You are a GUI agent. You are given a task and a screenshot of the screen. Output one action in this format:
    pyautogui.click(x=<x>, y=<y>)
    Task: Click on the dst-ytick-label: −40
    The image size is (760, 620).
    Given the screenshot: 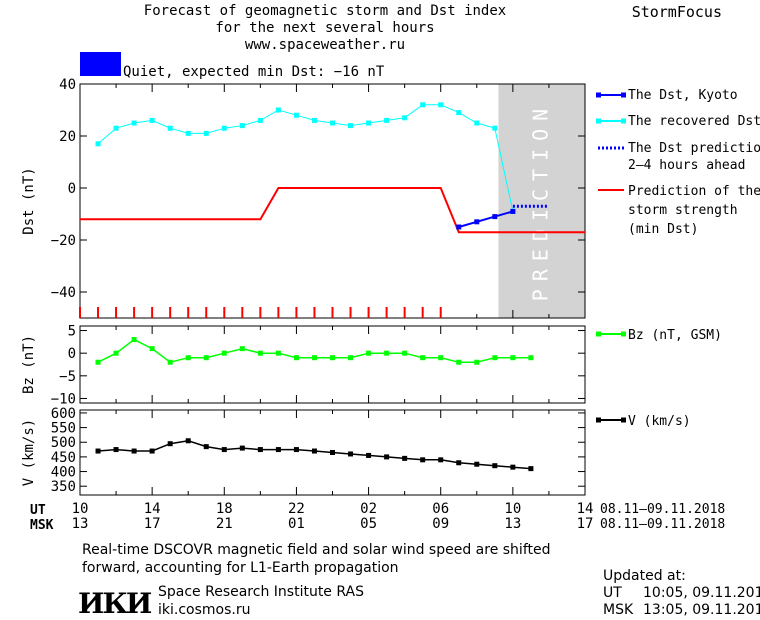 What is the action you would take?
    pyautogui.click(x=63, y=293)
    